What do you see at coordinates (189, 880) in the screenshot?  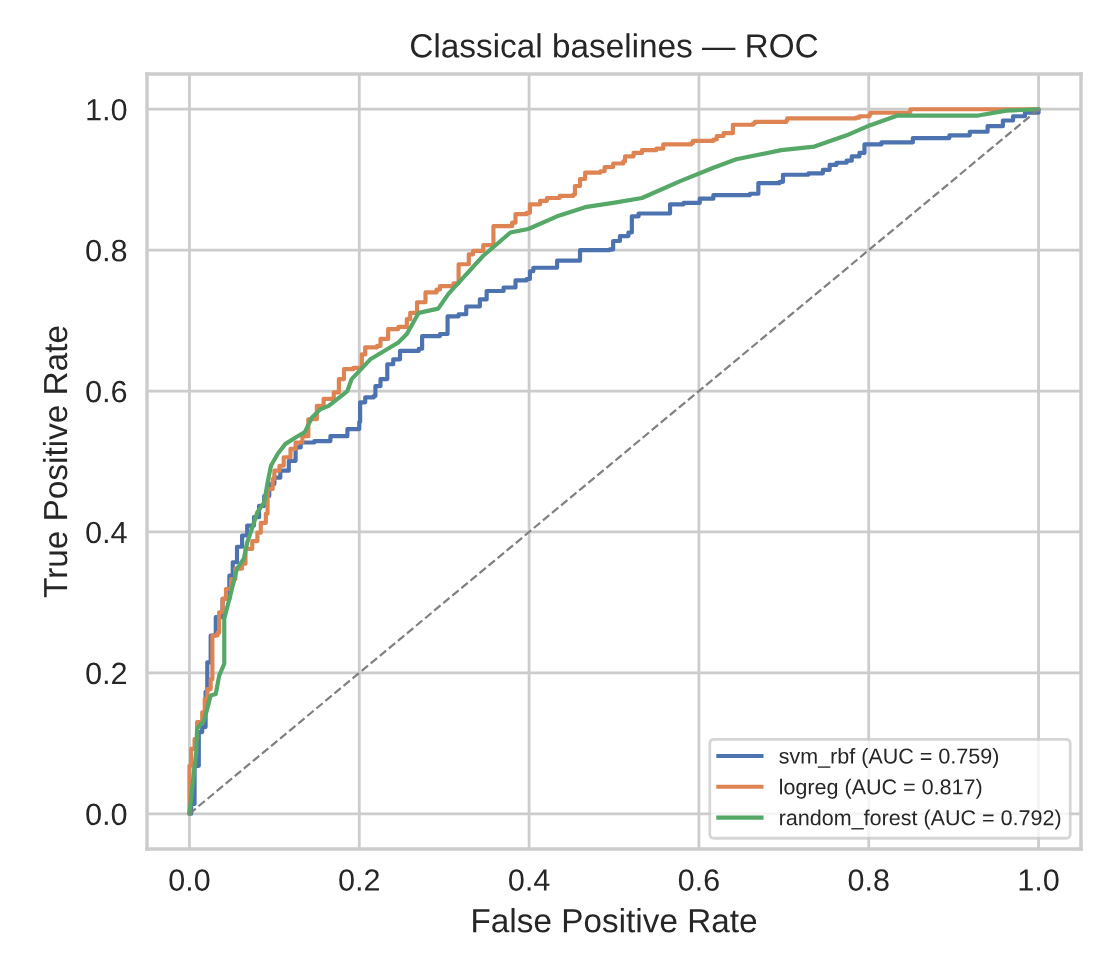 I see `x-tick-label: 0.0` at bounding box center [189, 880].